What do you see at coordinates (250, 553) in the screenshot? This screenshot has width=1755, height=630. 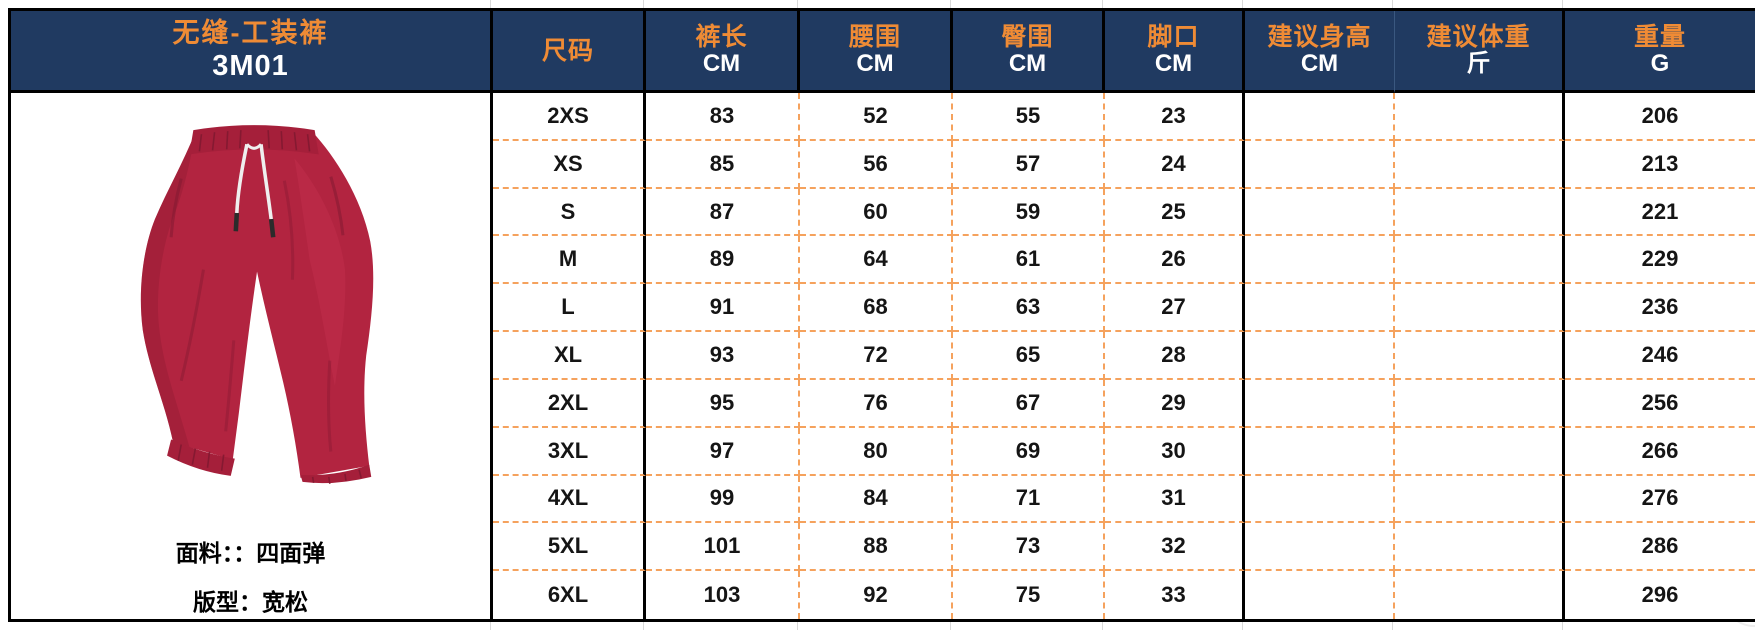 I see `fabric-label: 面料：：四面弹` at bounding box center [250, 553].